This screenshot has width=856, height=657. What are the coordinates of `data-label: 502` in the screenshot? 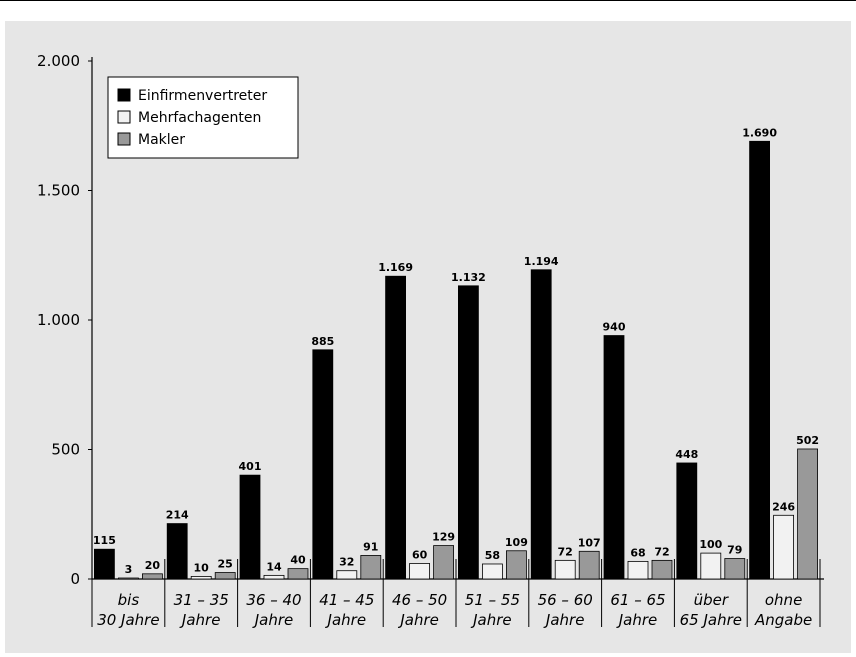 It's located at (807, 440).